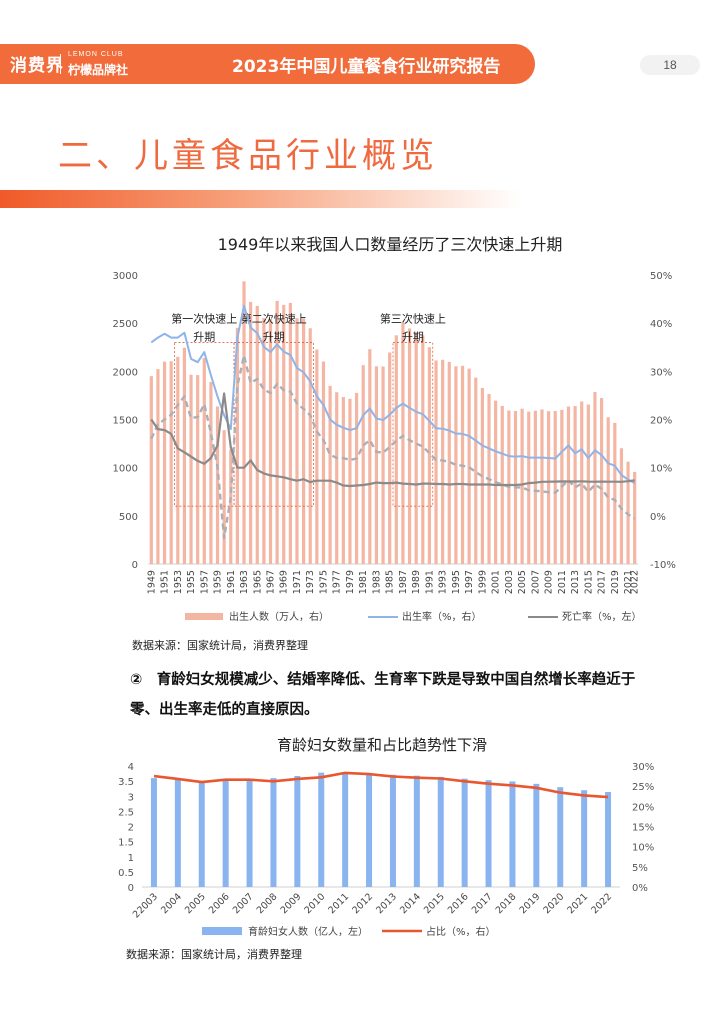 This screenshot has width=710, height=1025. Describe the element at coordinates (602, 616) in the screenshot. I see `chart1-legend-label: 死亡率（%，左）` at that location.